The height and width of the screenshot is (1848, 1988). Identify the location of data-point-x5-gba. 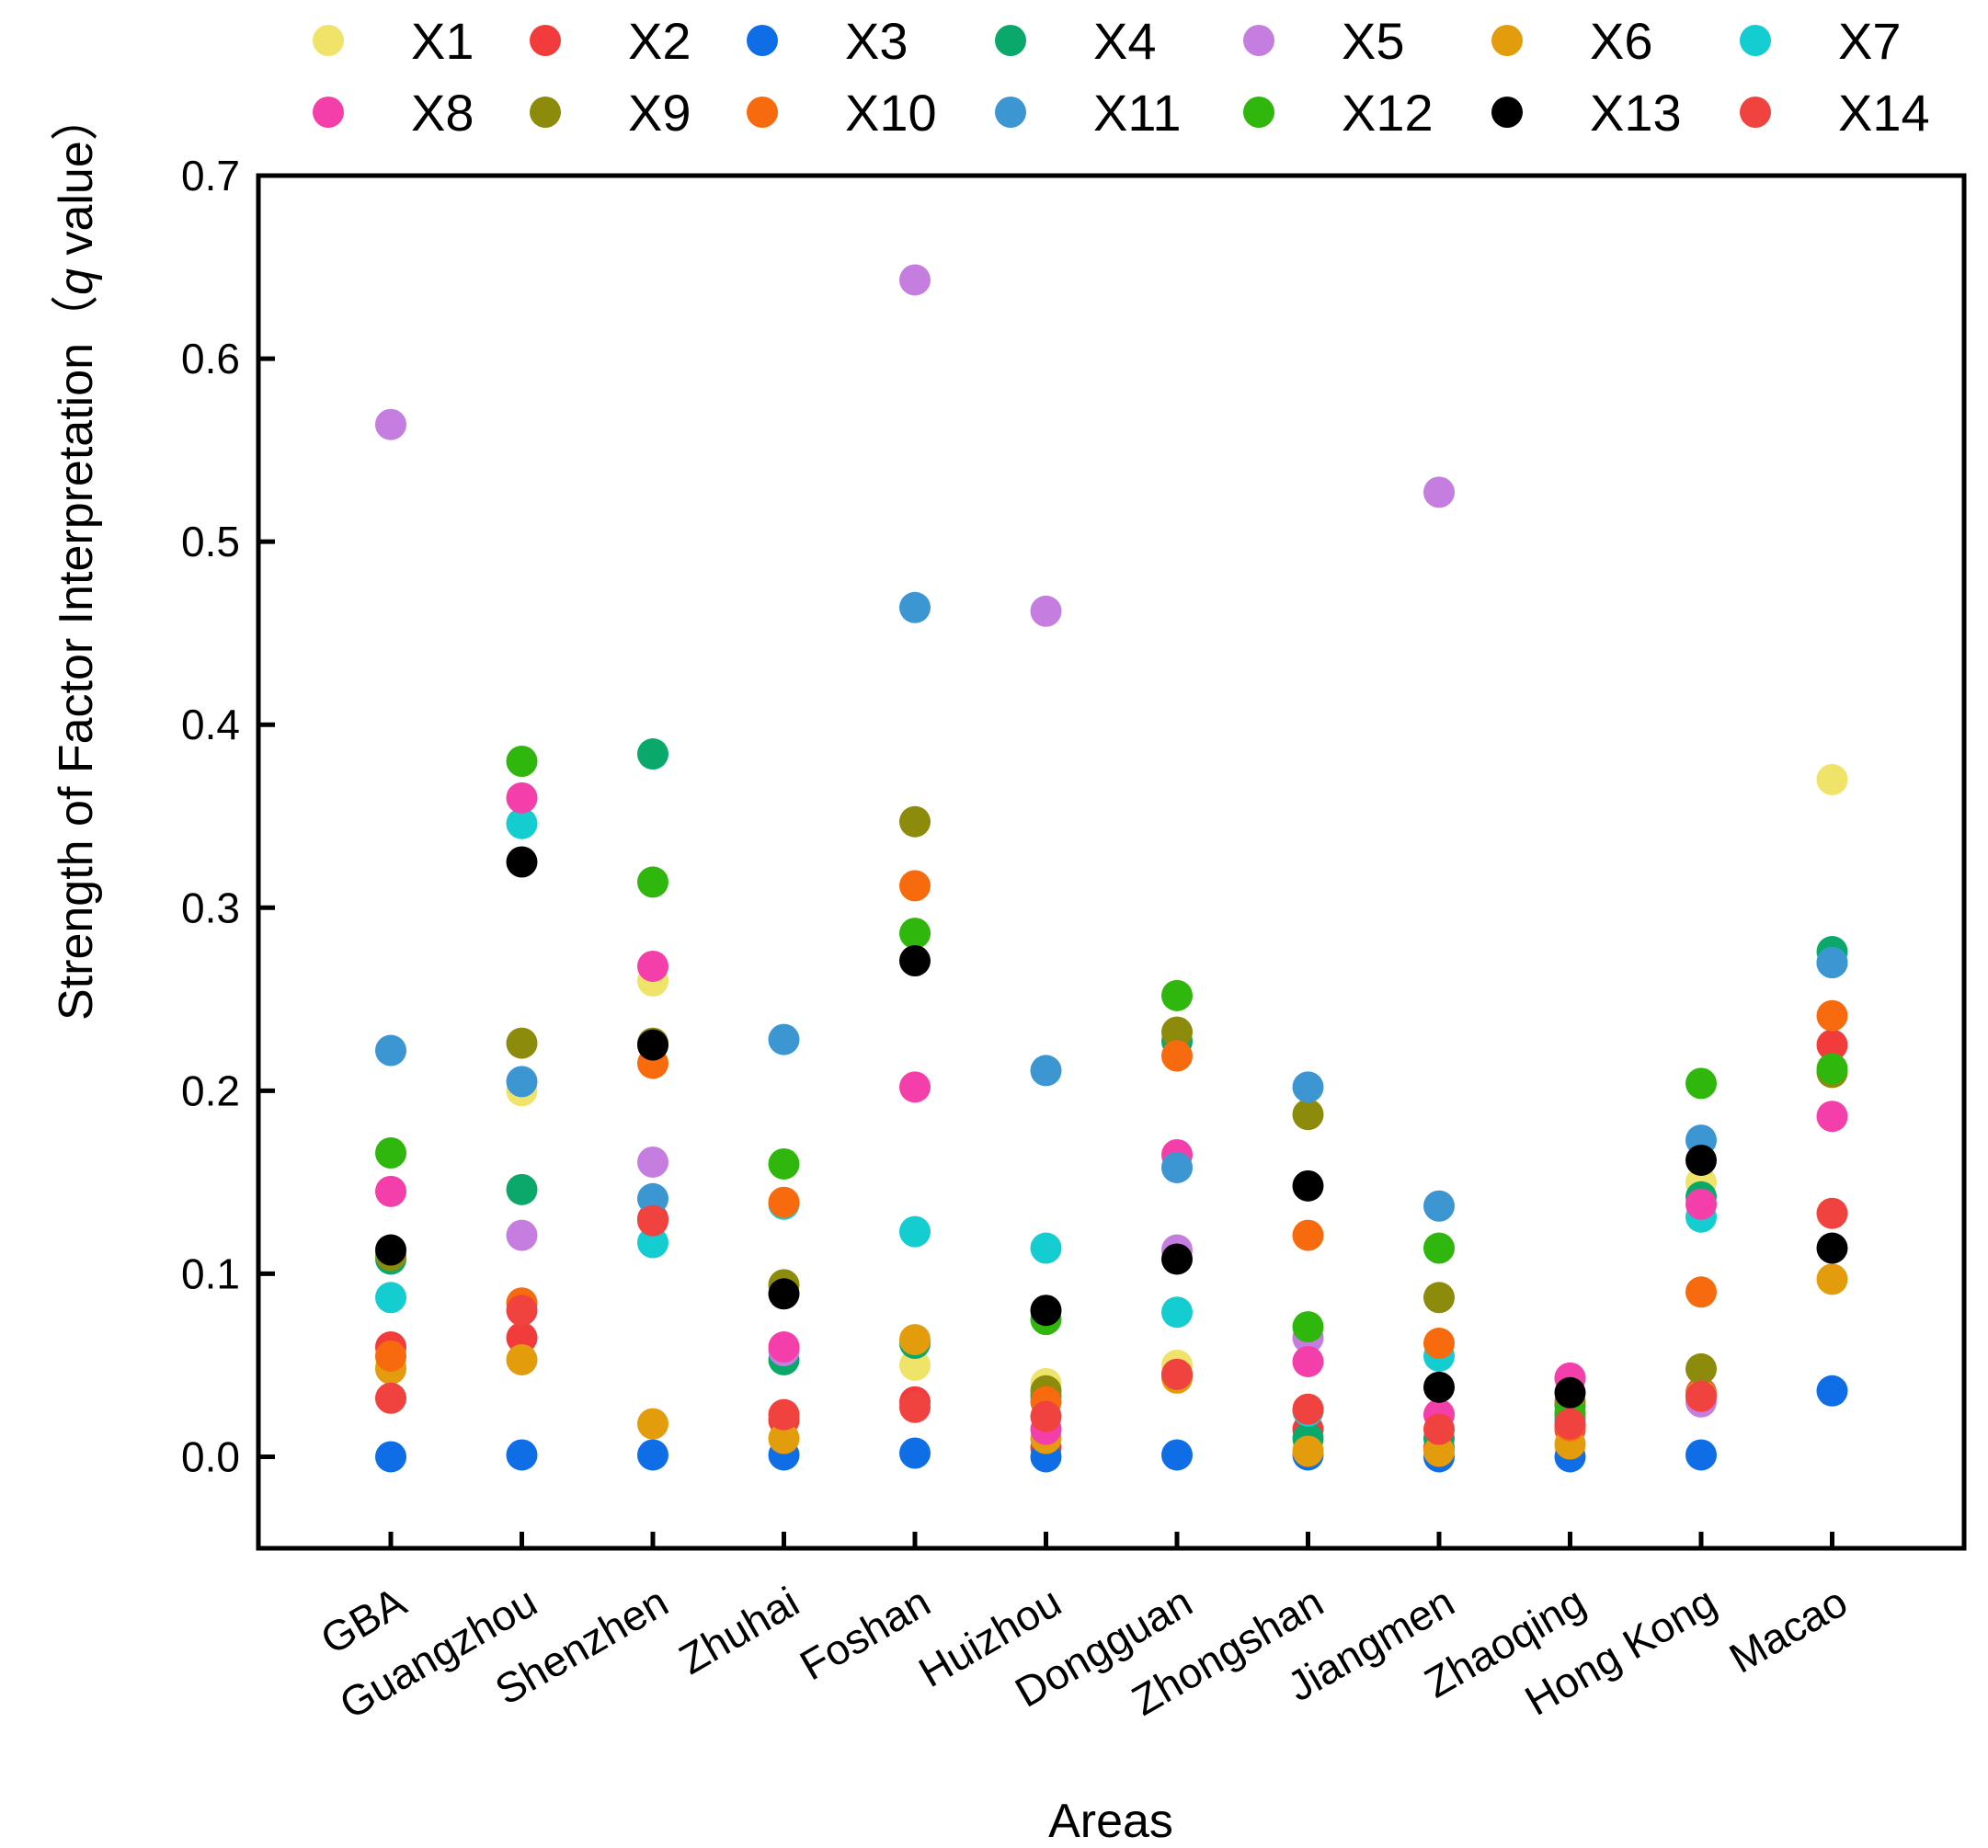
(390, 424).